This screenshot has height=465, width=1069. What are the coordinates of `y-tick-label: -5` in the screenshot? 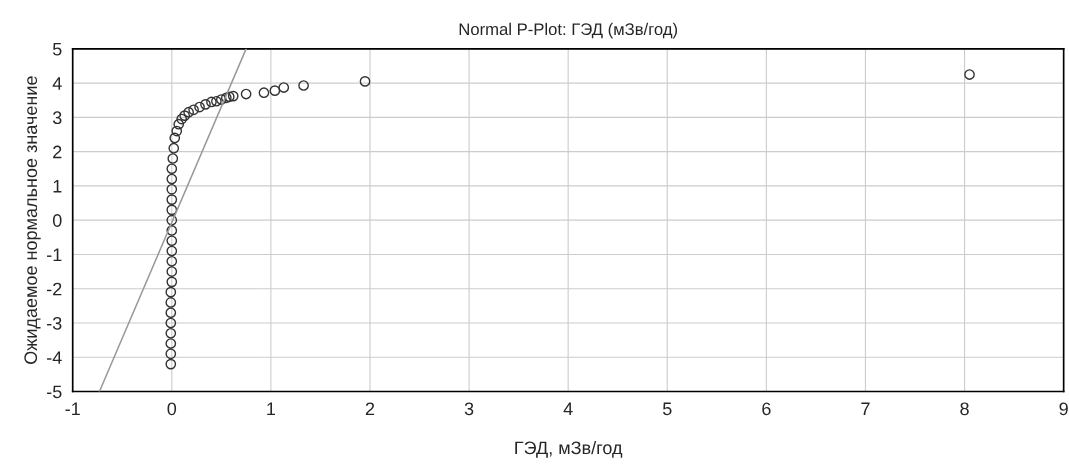 It's located at (54, 392).